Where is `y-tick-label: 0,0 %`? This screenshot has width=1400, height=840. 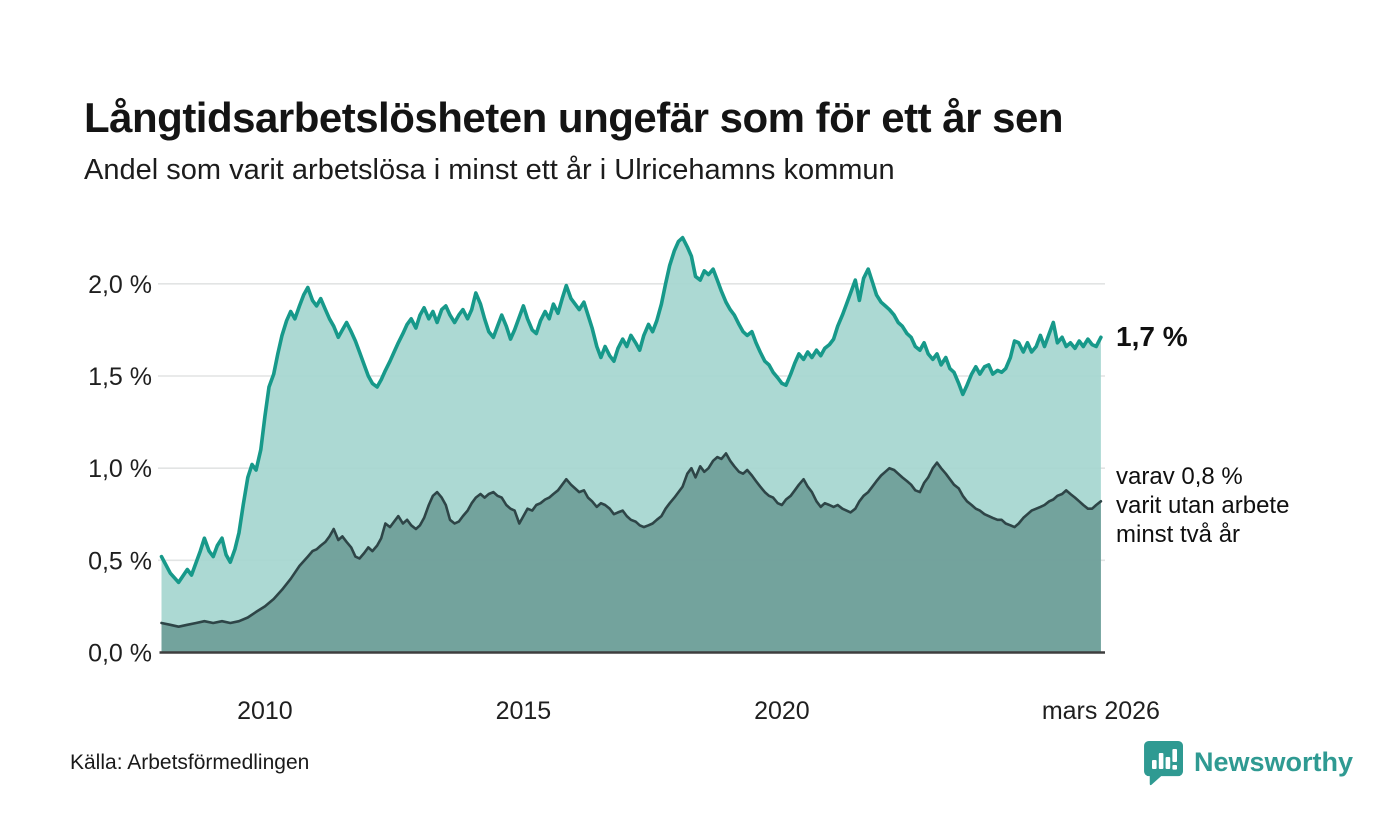
y-tick-label: 0,0 % is located at coordinates (120, 654).